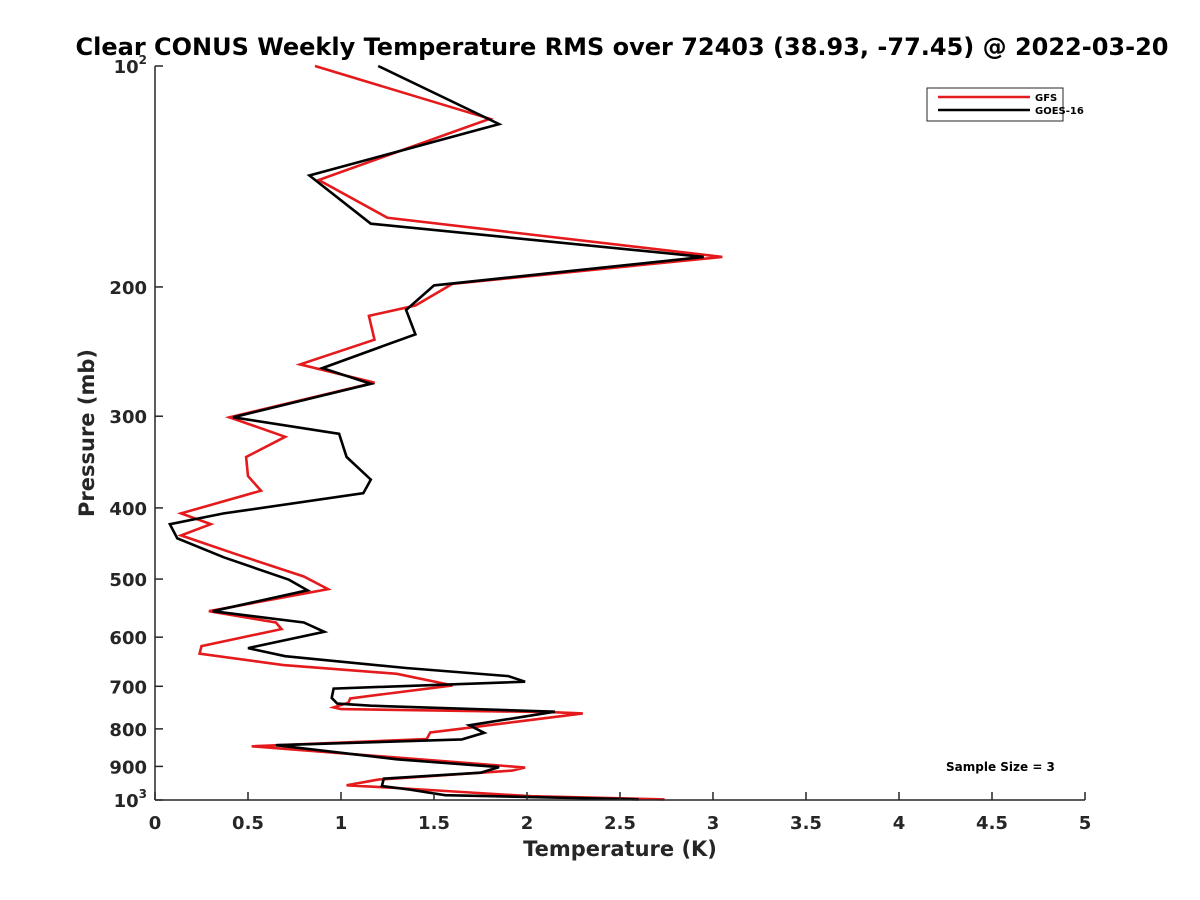  I want to click on x-tick-label: 4, so click(899, 823).